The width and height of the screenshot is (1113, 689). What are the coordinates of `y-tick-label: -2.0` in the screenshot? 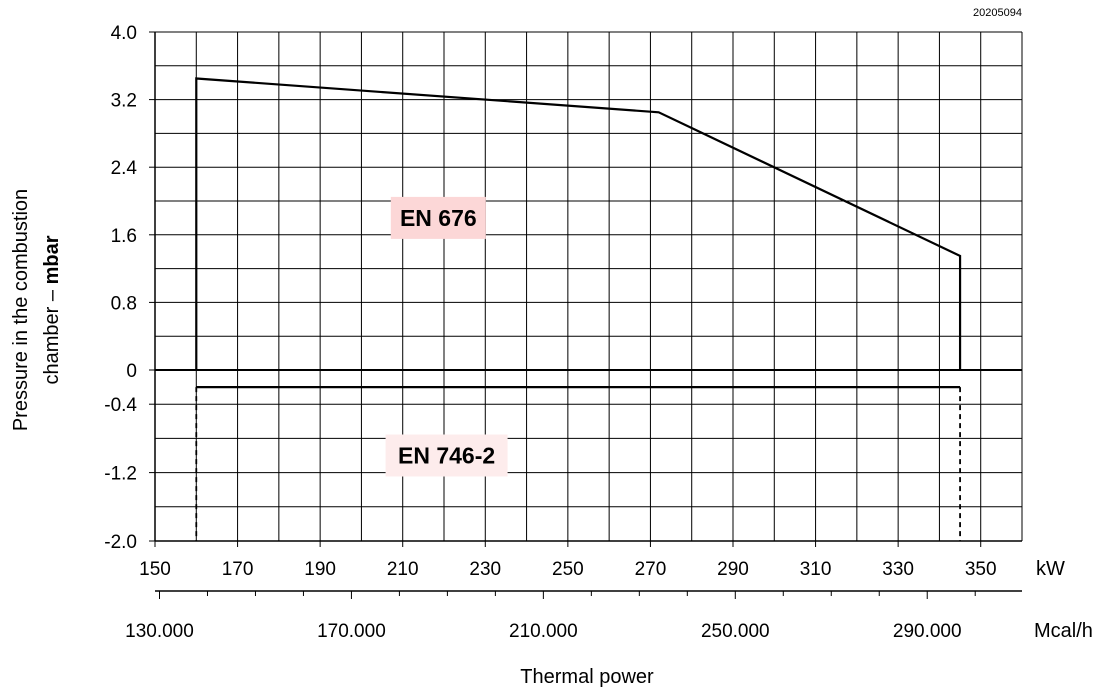 It's located at (120, 542).